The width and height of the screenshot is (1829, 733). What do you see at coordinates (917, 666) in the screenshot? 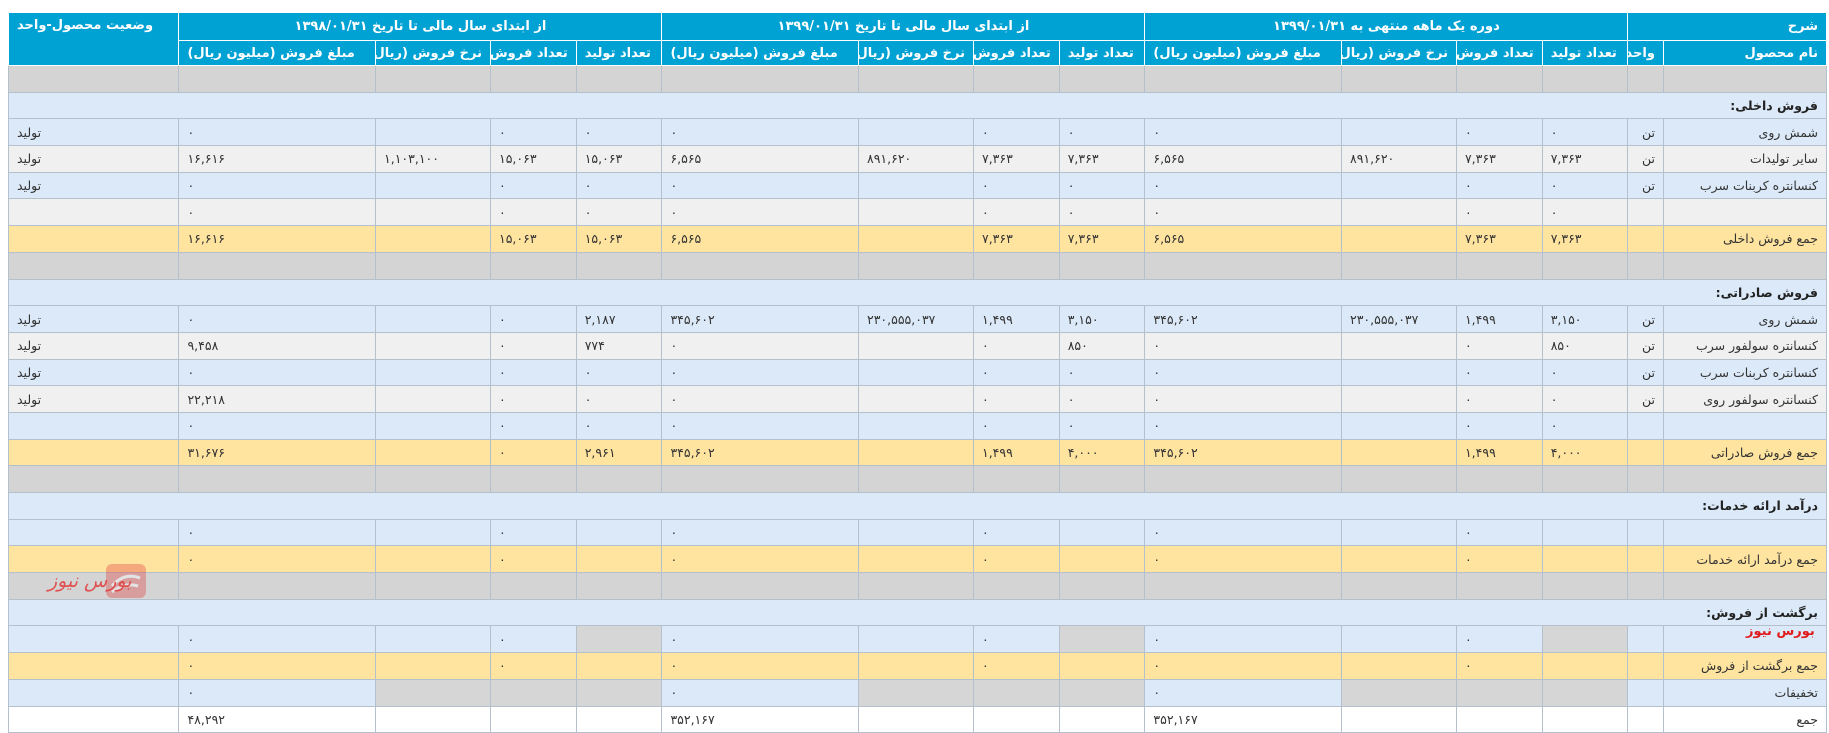
I see `subtotal-row: جمع برگشت از فروش ۰ ۰ ۰ ۰ ۰ ۰` at bounding box center [917, 666].